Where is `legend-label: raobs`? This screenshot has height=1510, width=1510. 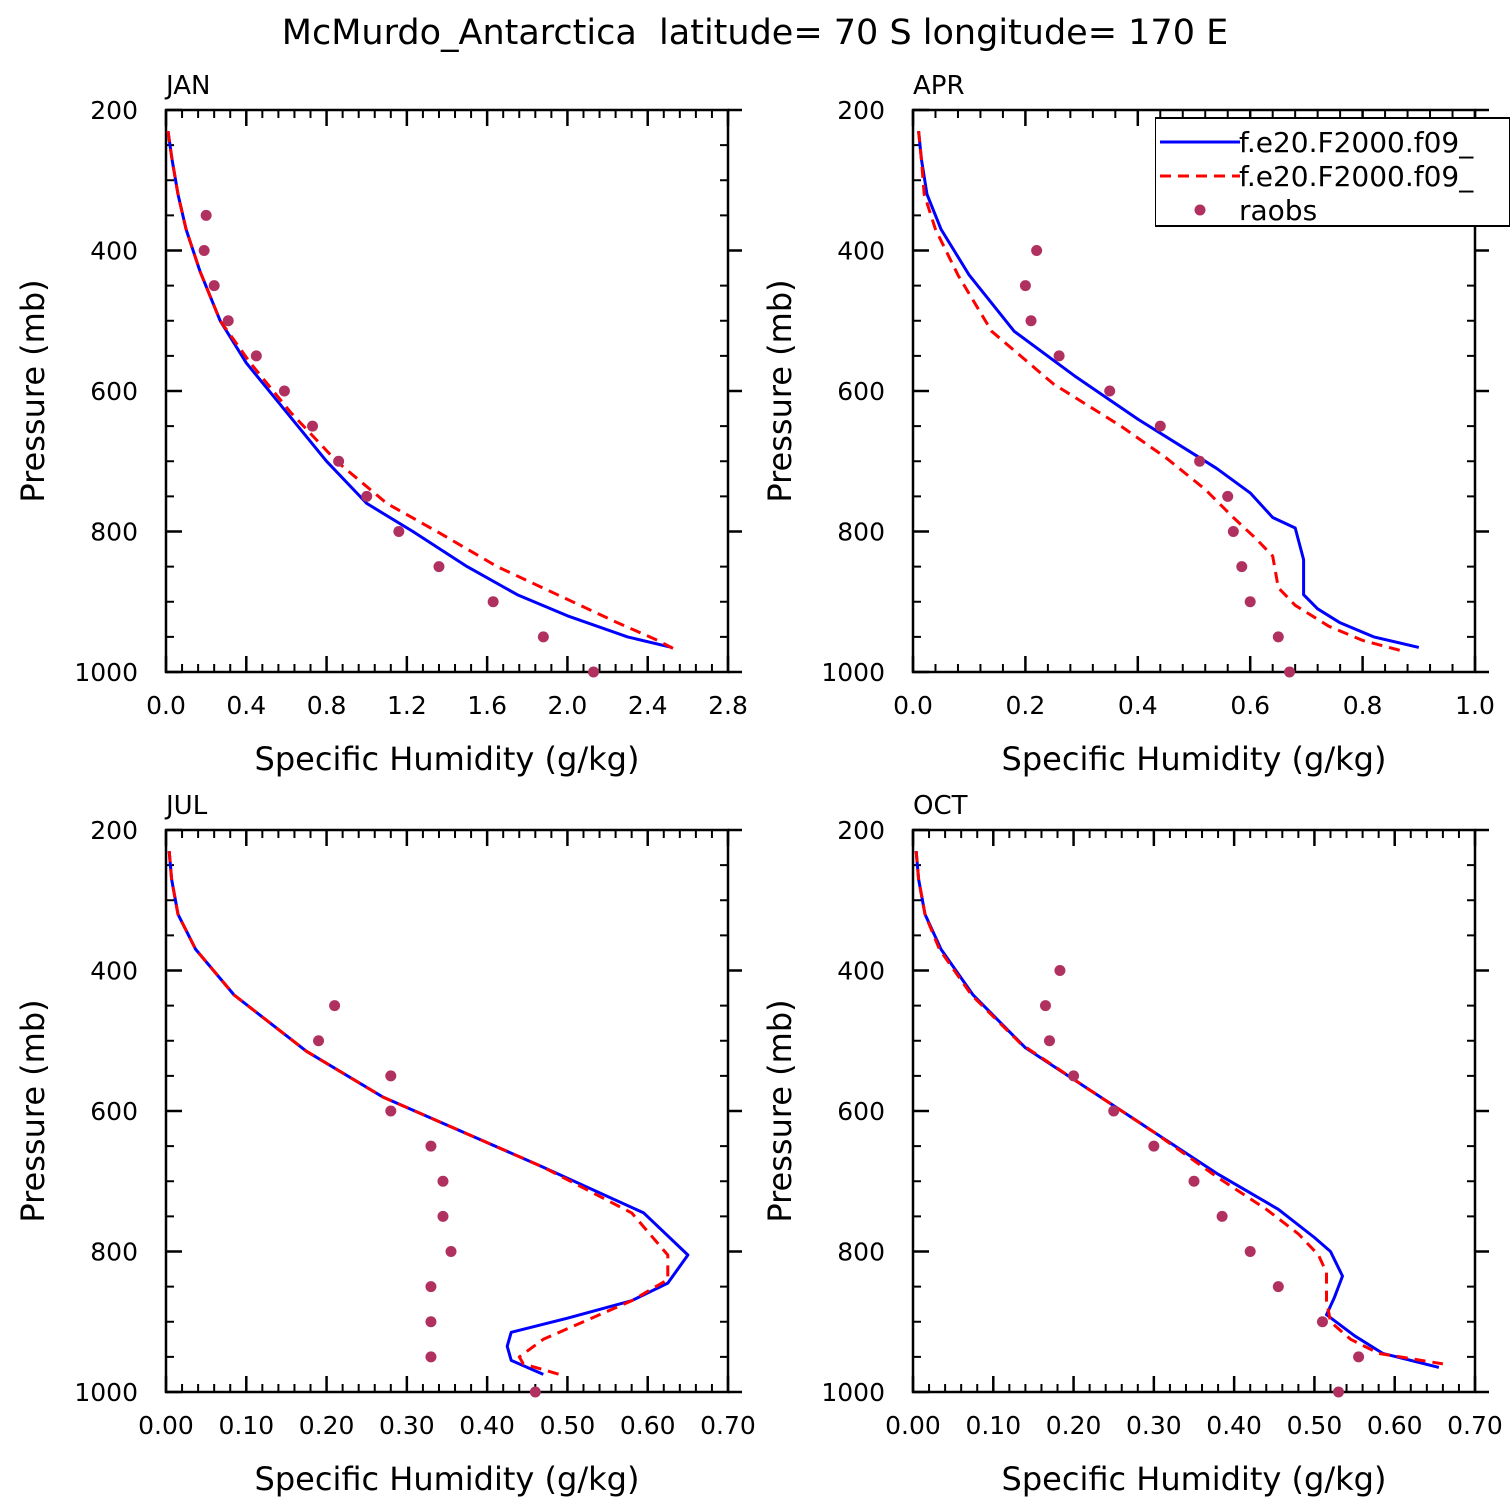 legend-label: raobs is located at coordinates (1278, 210).